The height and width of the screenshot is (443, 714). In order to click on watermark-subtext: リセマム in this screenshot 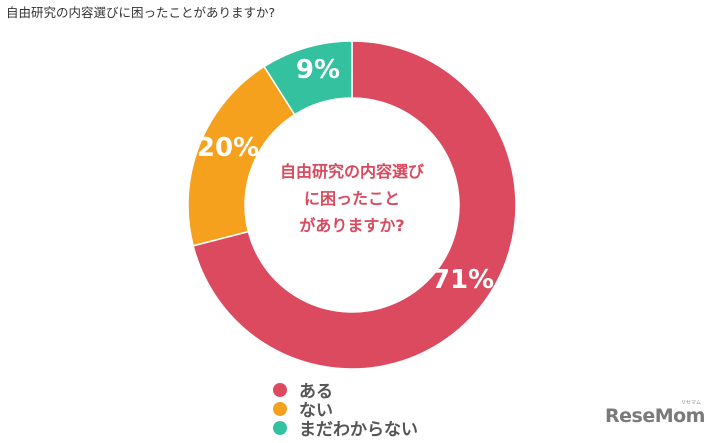, I will do `click(691, 403)`.